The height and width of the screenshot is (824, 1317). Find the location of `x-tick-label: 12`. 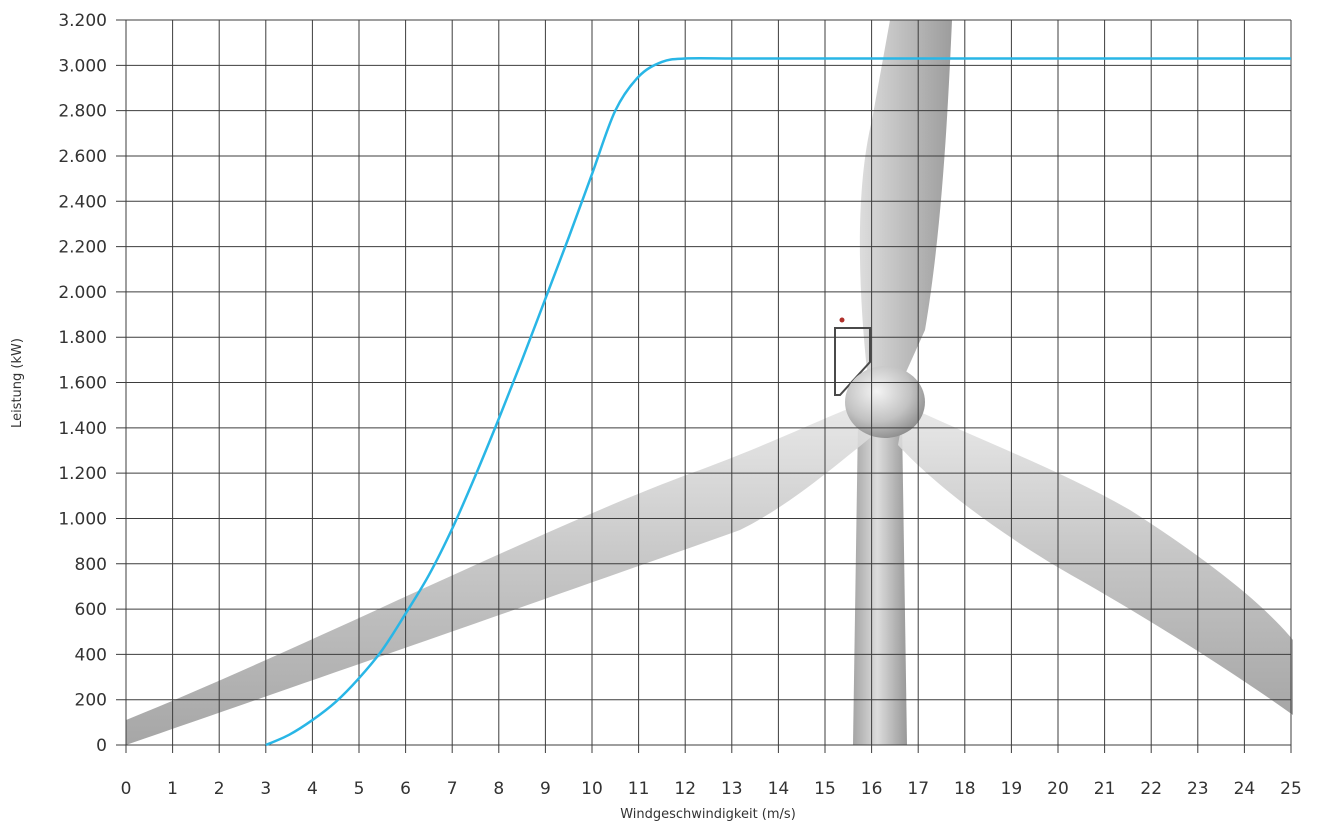

x-tick-label: 12 is located at coordinates (685, 789).